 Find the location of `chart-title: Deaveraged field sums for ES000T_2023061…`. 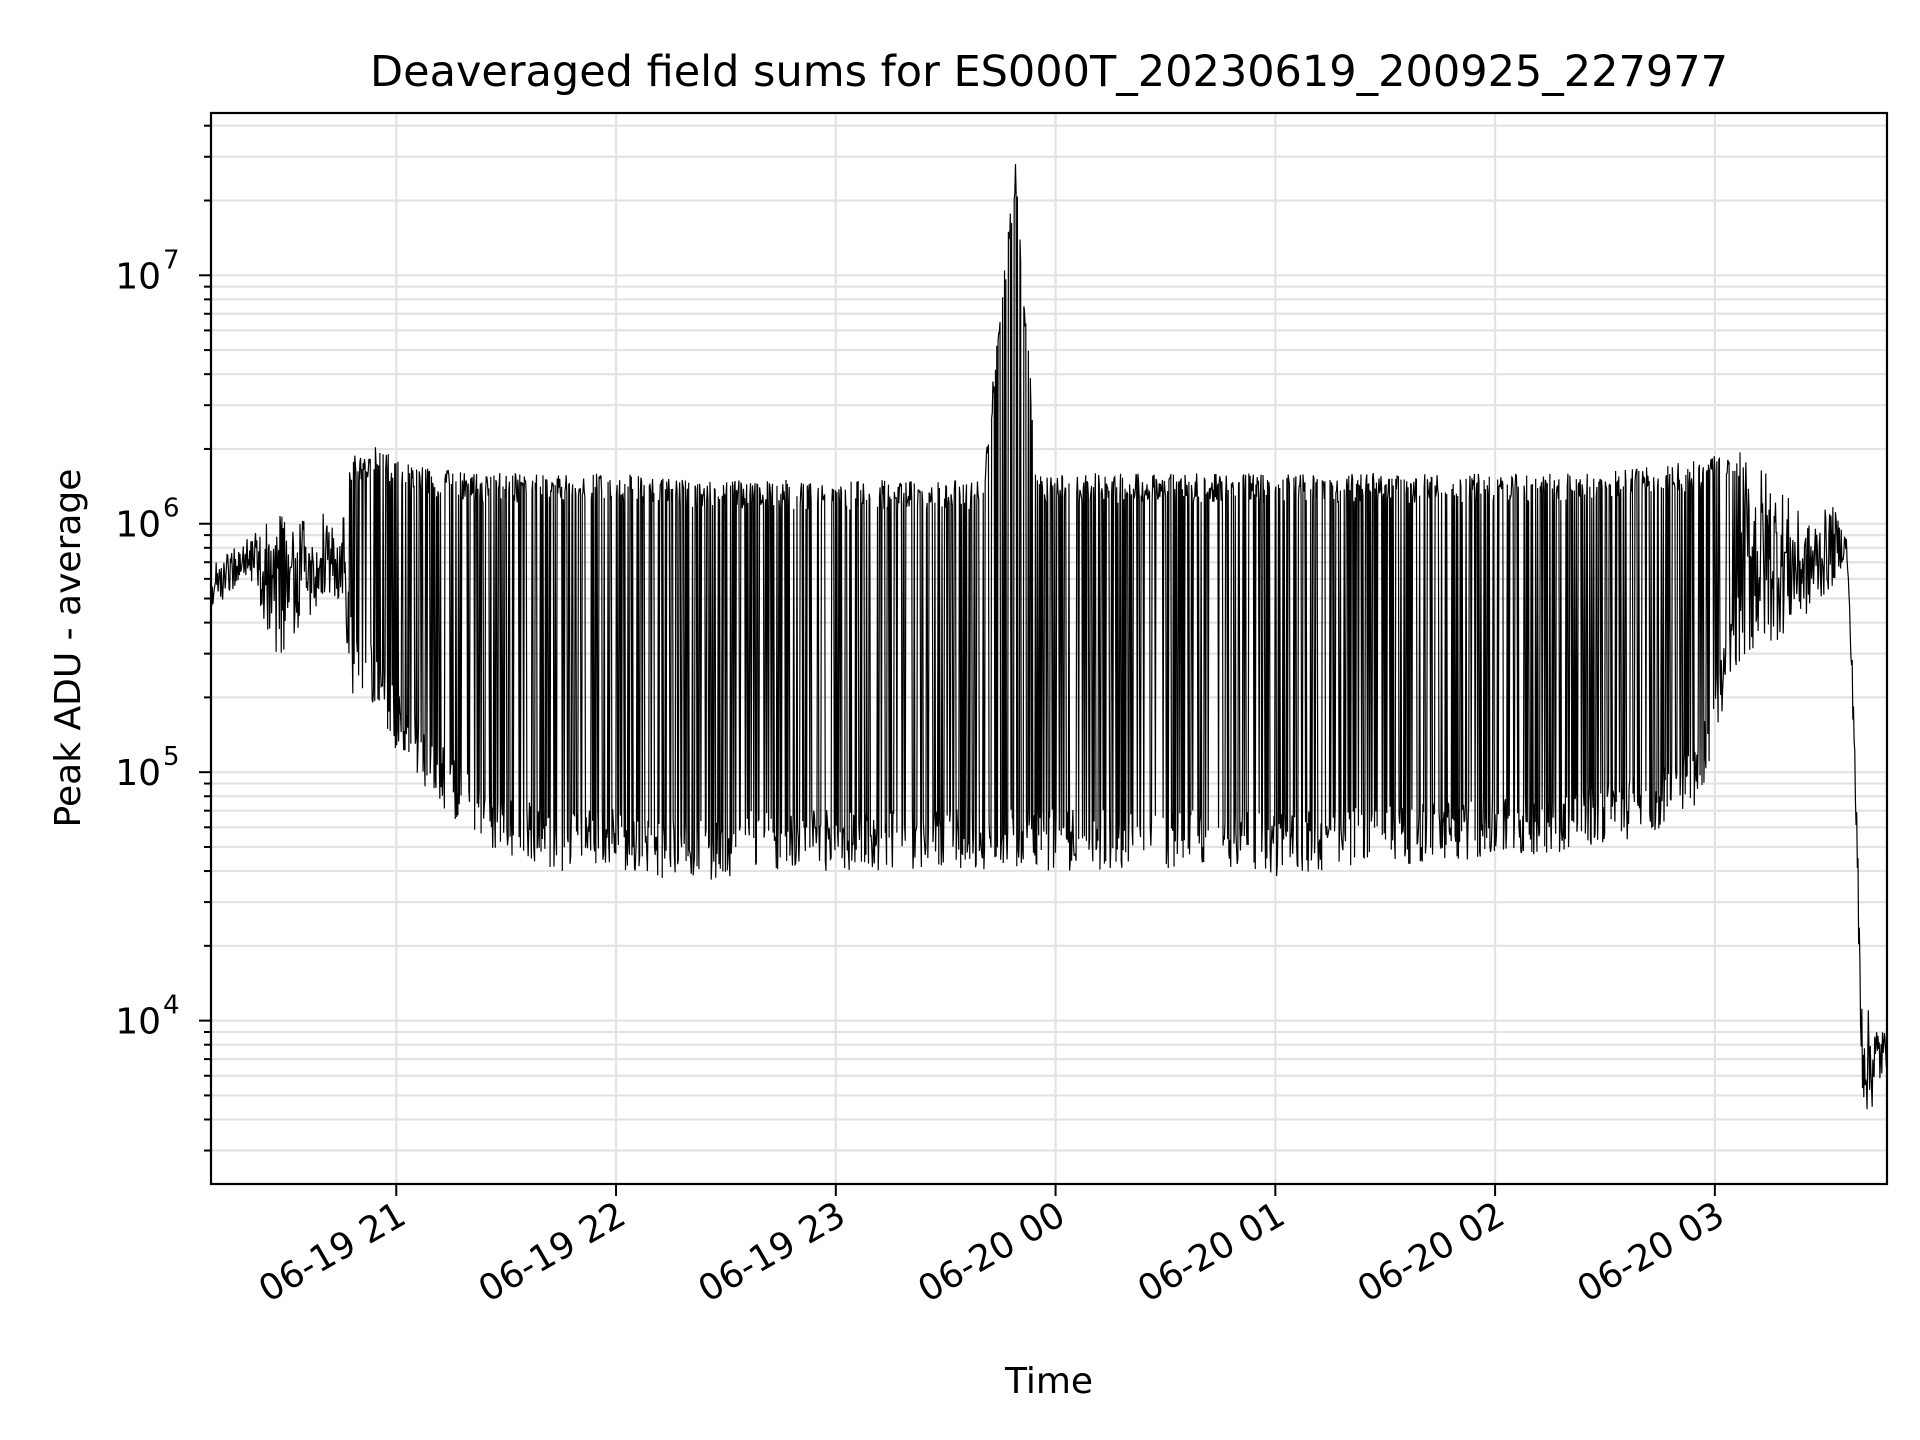

chart-title: Deaveraged field sums for ES000T_2023061… is located at coordinates (1049, 72).